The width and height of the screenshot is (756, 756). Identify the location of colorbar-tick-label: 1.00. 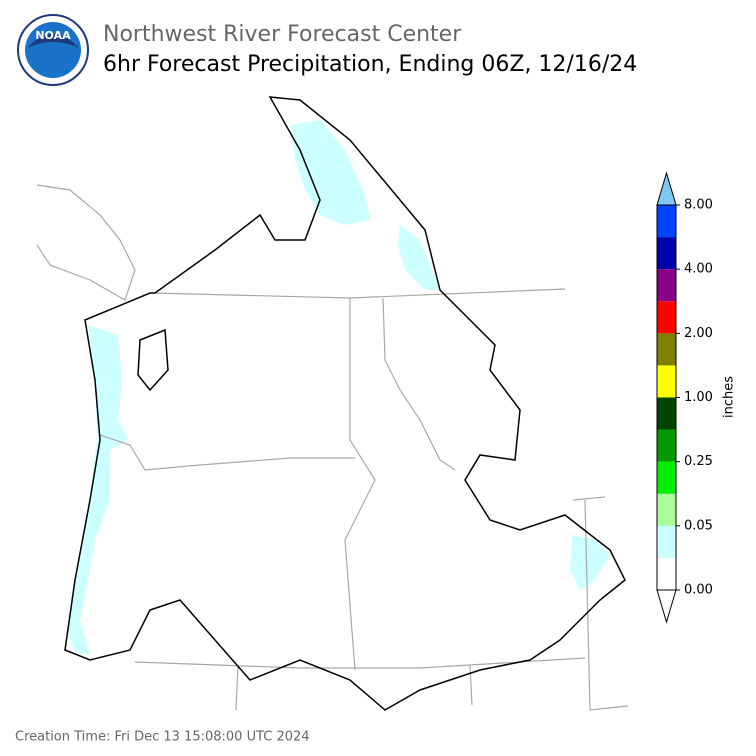
(698, 397).